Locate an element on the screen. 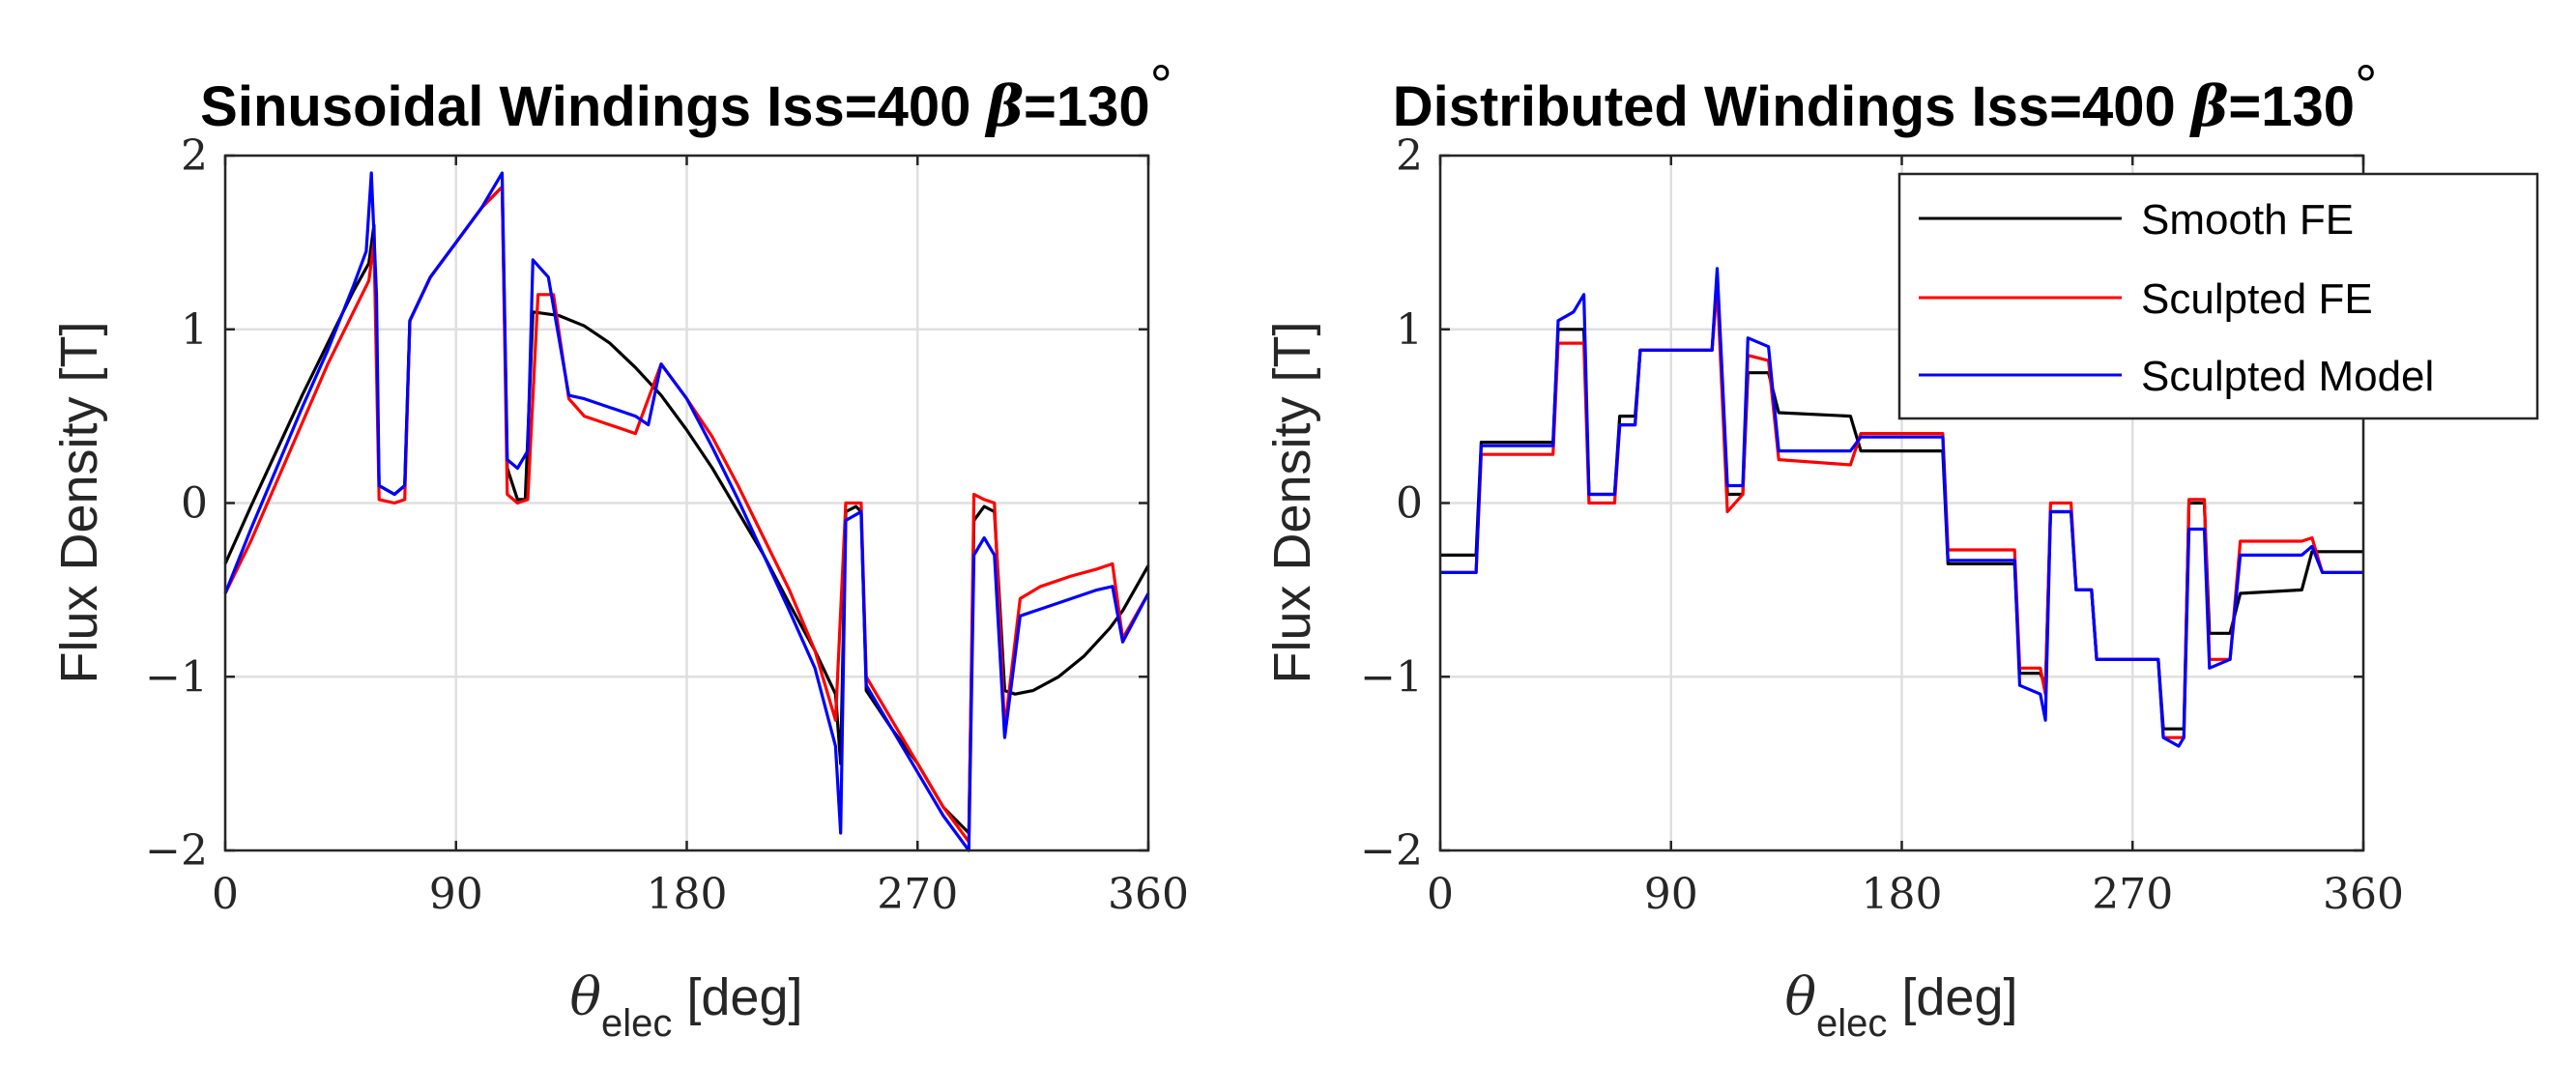  legend-label-sculpted-fe: Sculpted FE is located at coordinates (2257, 299).